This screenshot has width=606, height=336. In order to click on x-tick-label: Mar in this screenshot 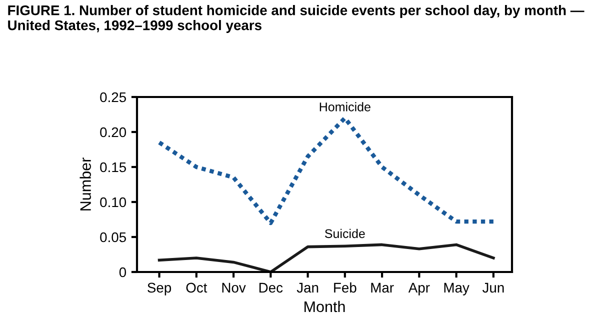, I will do `click(382, 287)`.